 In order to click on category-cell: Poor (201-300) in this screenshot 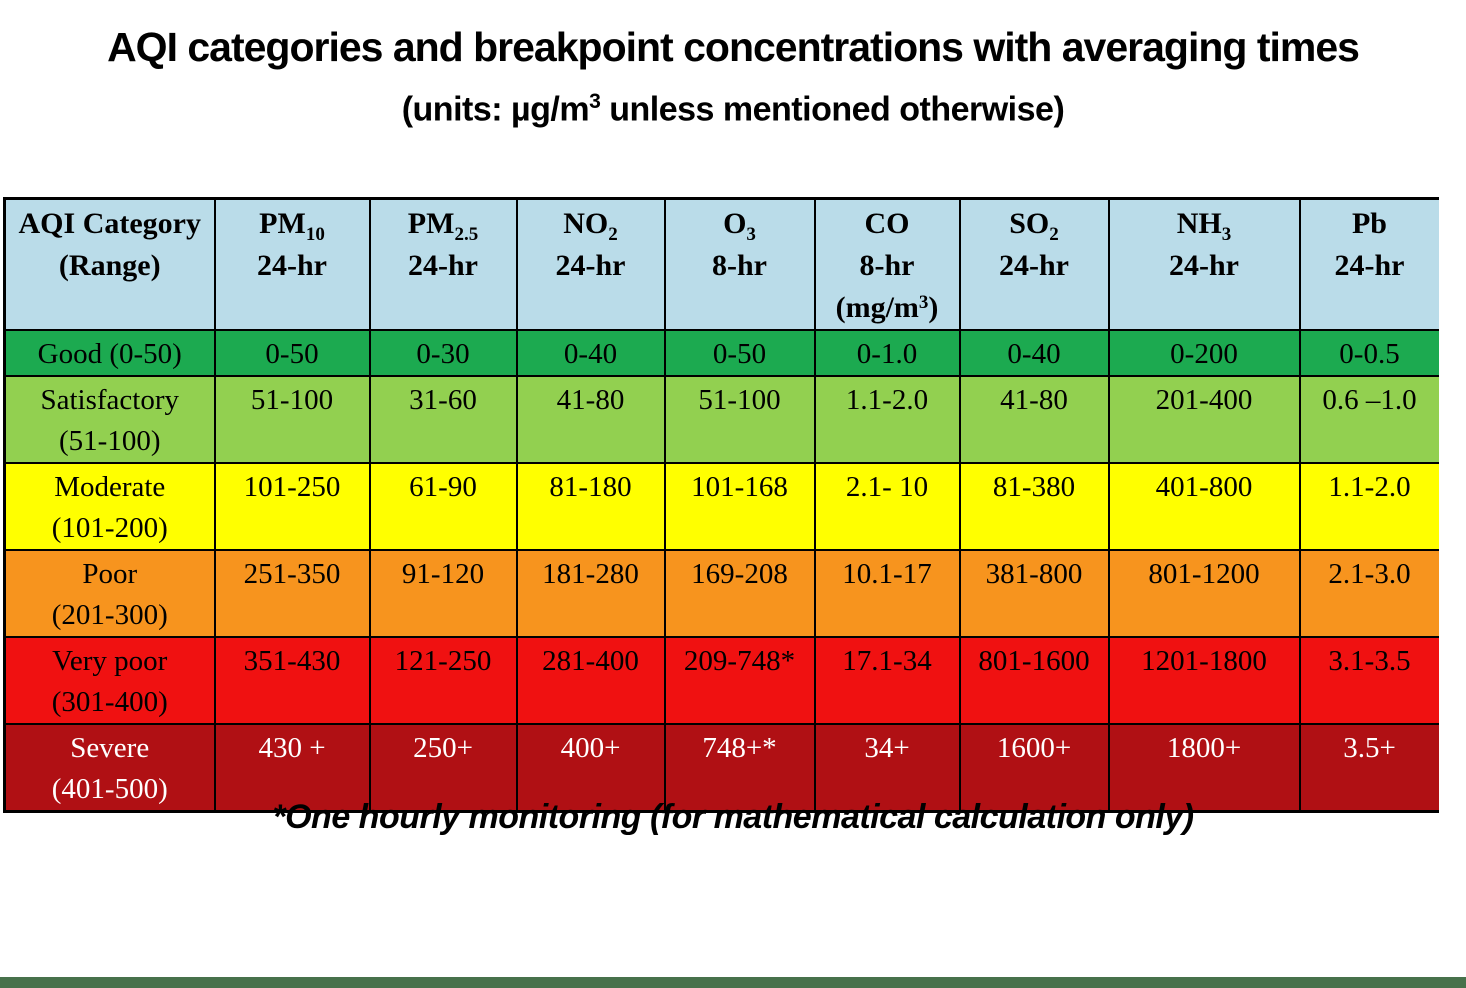, I will do `click(109, 593)`.